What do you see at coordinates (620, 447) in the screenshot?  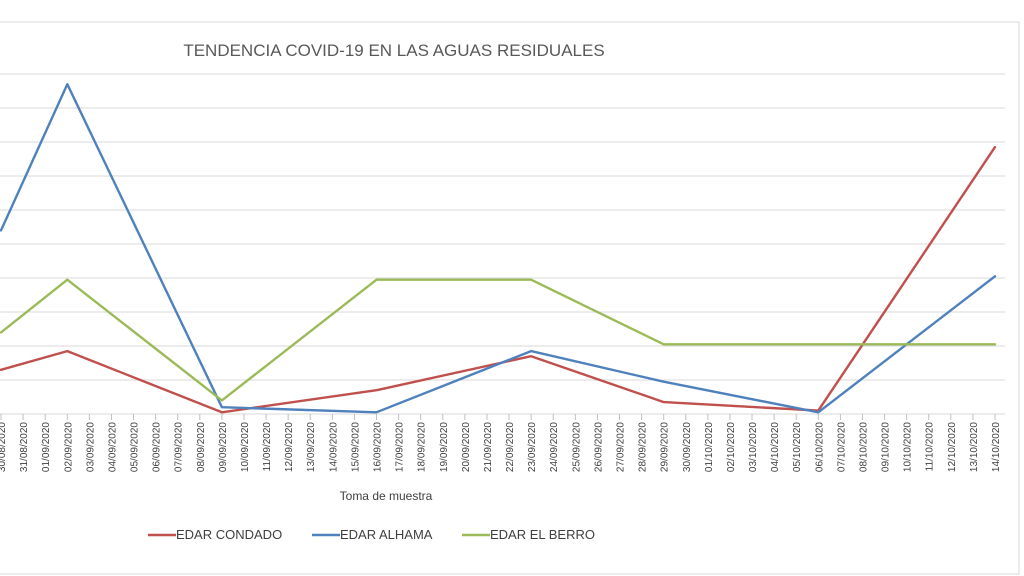 I see `x-tick-label: 27/09/2020` at bounding box center [620, 447].